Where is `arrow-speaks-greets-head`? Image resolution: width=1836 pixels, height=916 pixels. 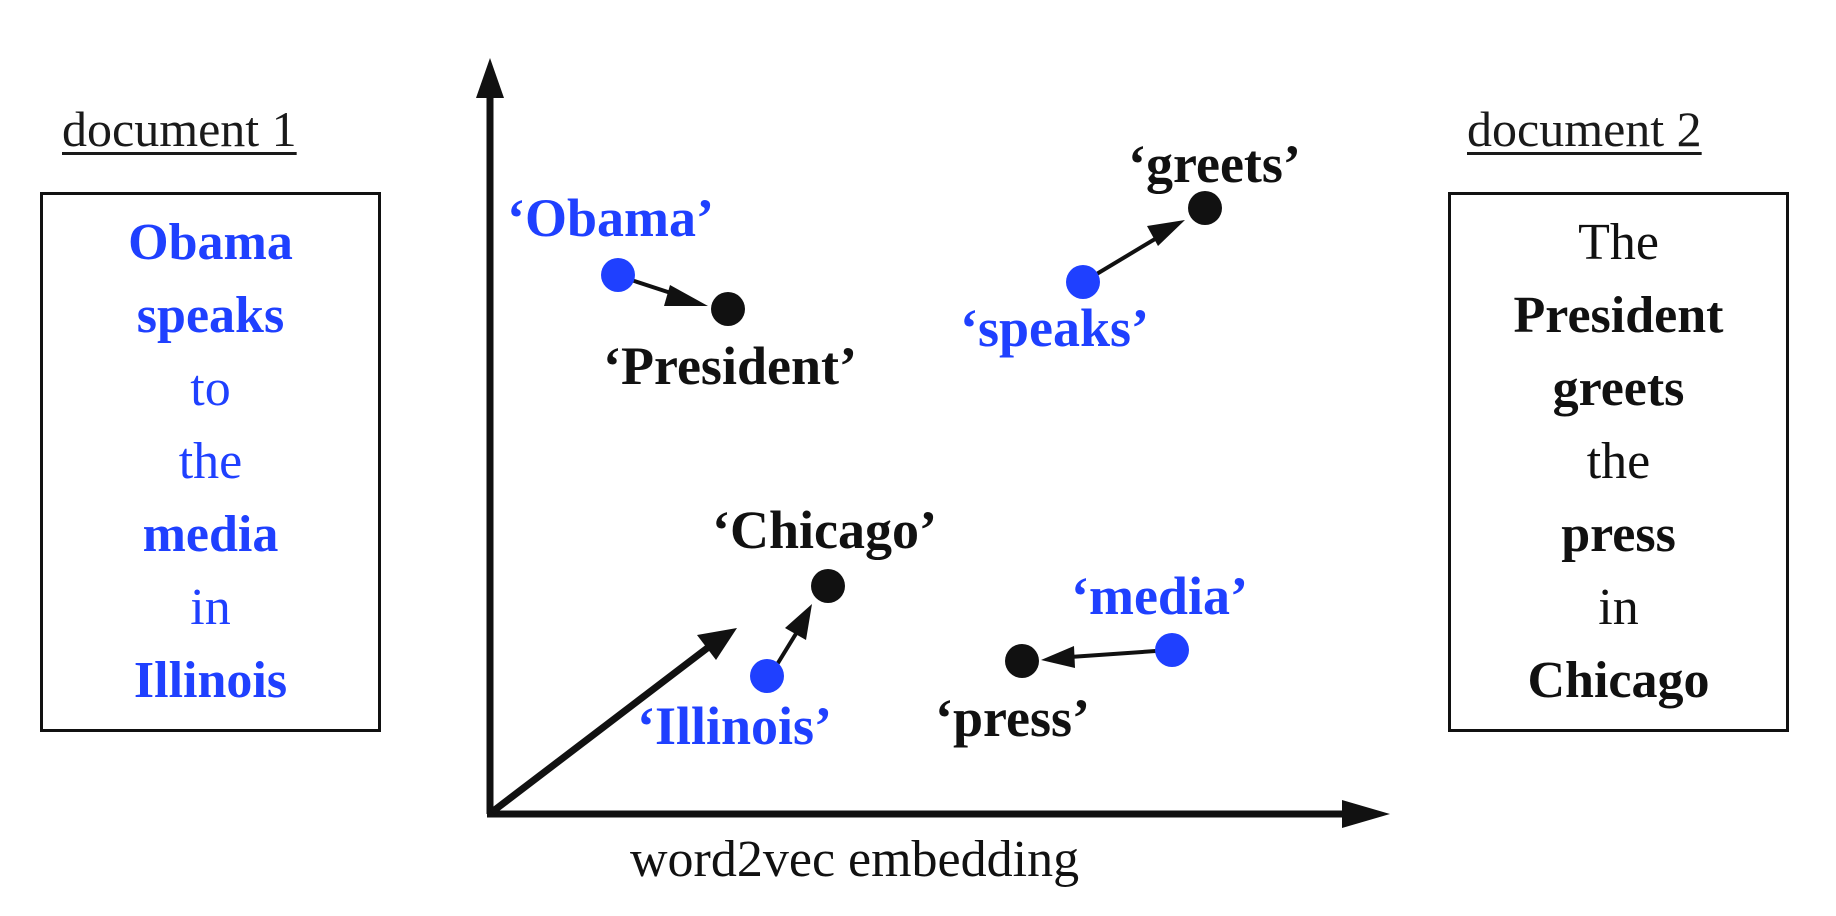 arrow-speaks-greets-head is located at coordinates (1166, 233).